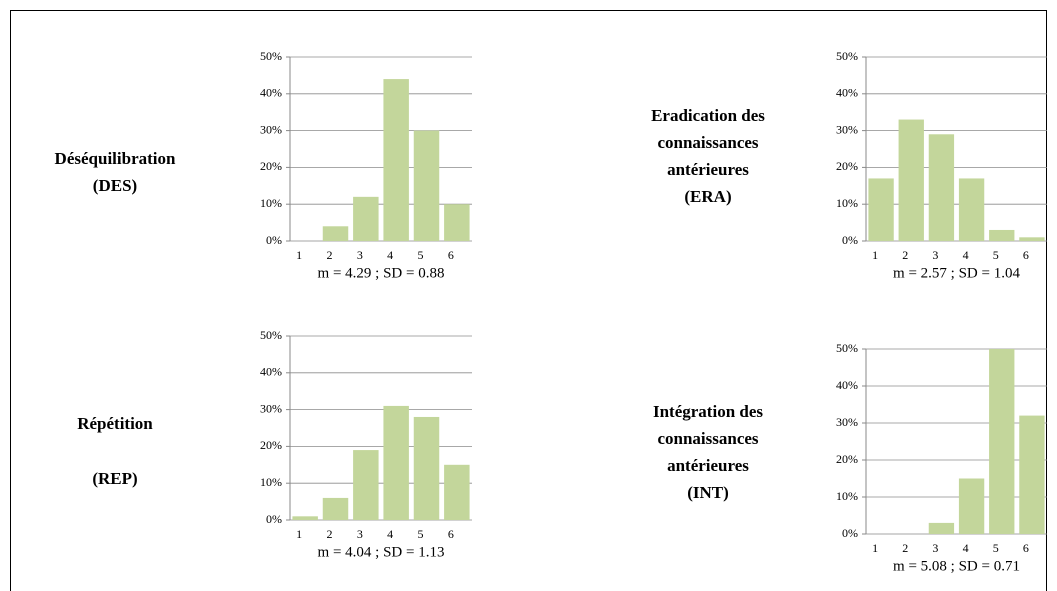  Describe the element at coordinates (707, 196) in the screenshot. I see `chart-title: (ERA)` at that location.